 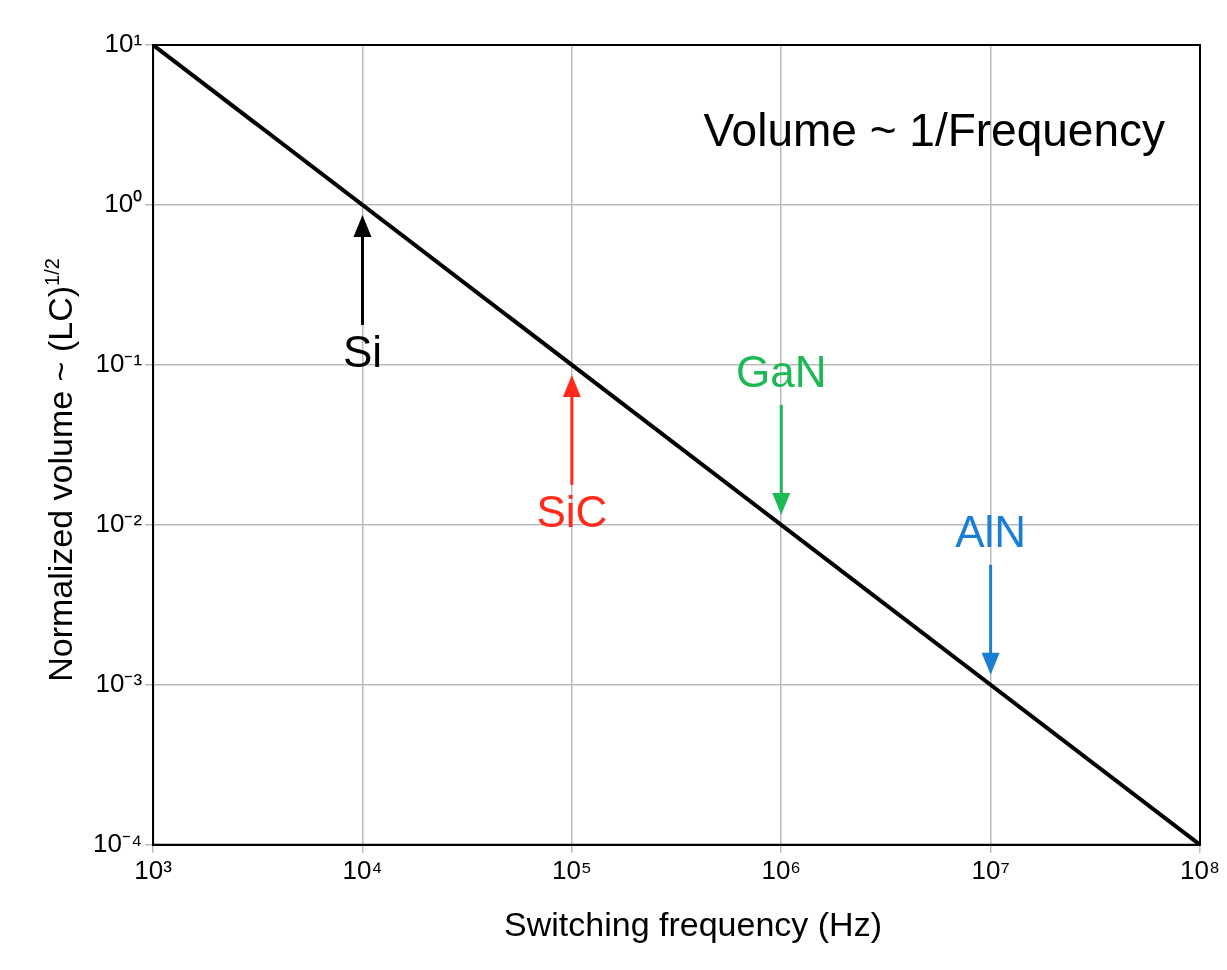 What do you see at coordinates (781, 372) in the screenshot?
I see `annotation: GaN` at bounding box center [781, 372].